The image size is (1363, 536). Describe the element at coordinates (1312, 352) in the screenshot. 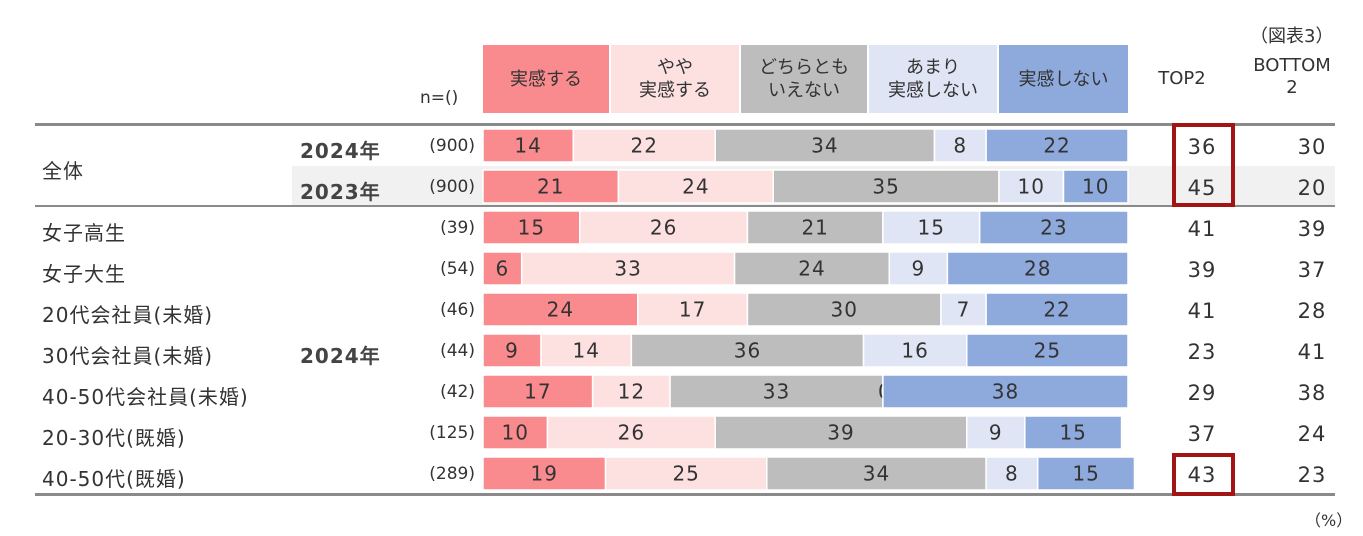

I see `row-bottom2: 41` at that location.